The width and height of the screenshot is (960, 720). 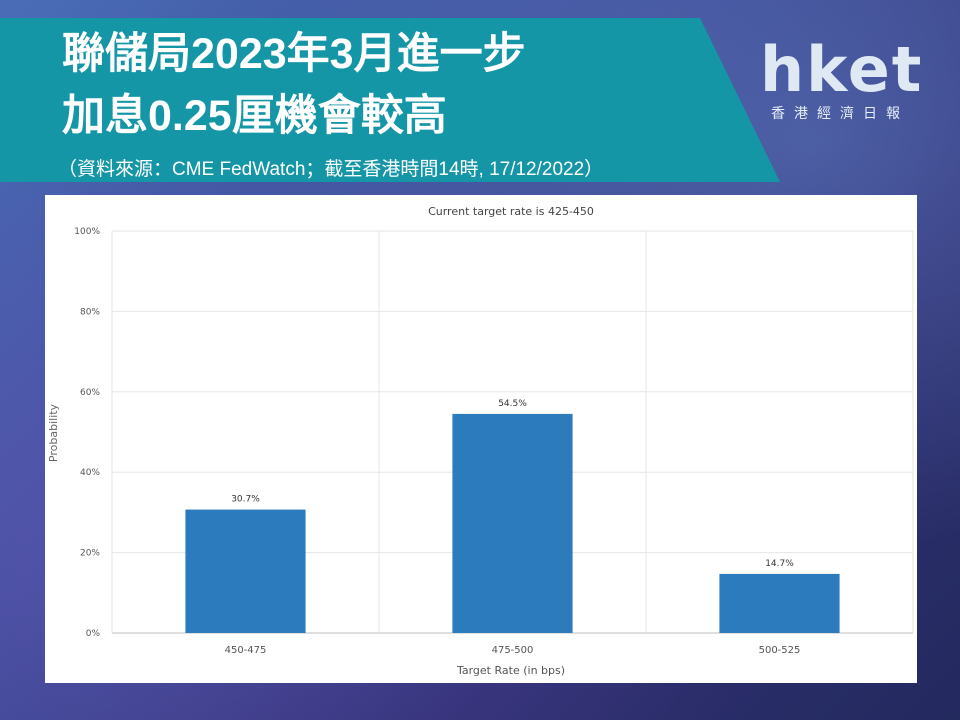 I want to click on chart-title: Current target rate is 425-450, so click(x=511, y=211).